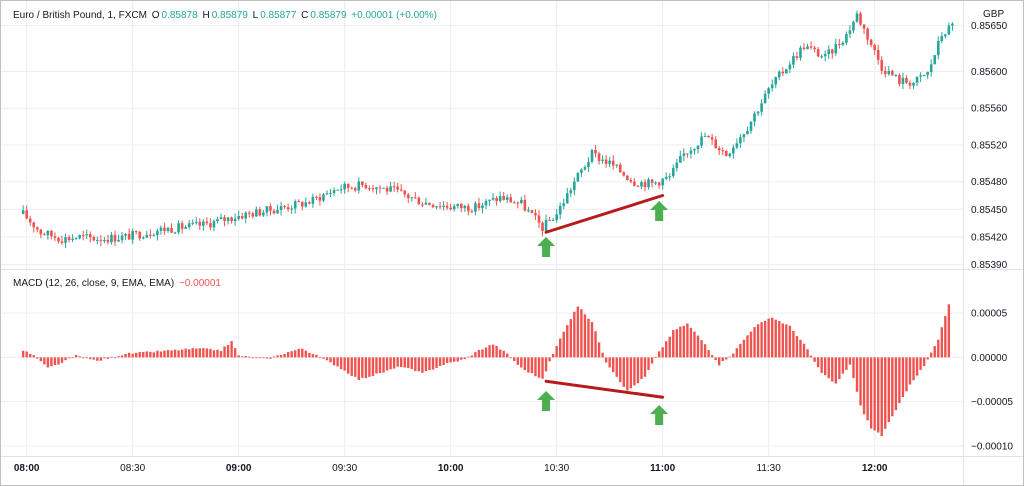  I want to click on time-tick-label: 11:30, so click(769, 468).